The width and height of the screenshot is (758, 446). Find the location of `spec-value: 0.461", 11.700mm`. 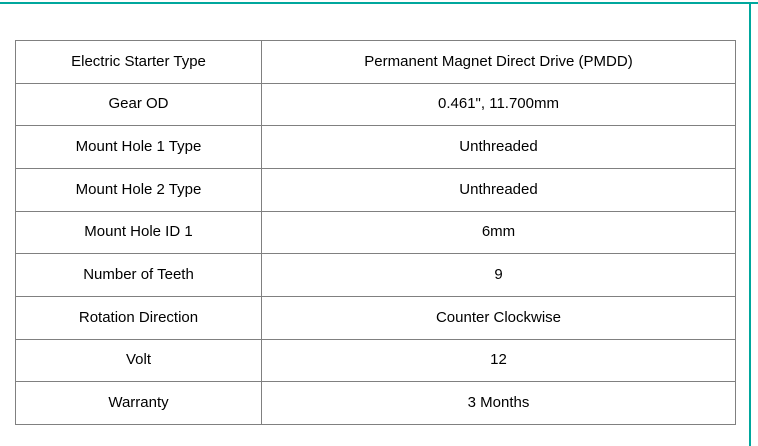

spec-value: 0.461", 11.700mm is located at coordinates (498, 104).